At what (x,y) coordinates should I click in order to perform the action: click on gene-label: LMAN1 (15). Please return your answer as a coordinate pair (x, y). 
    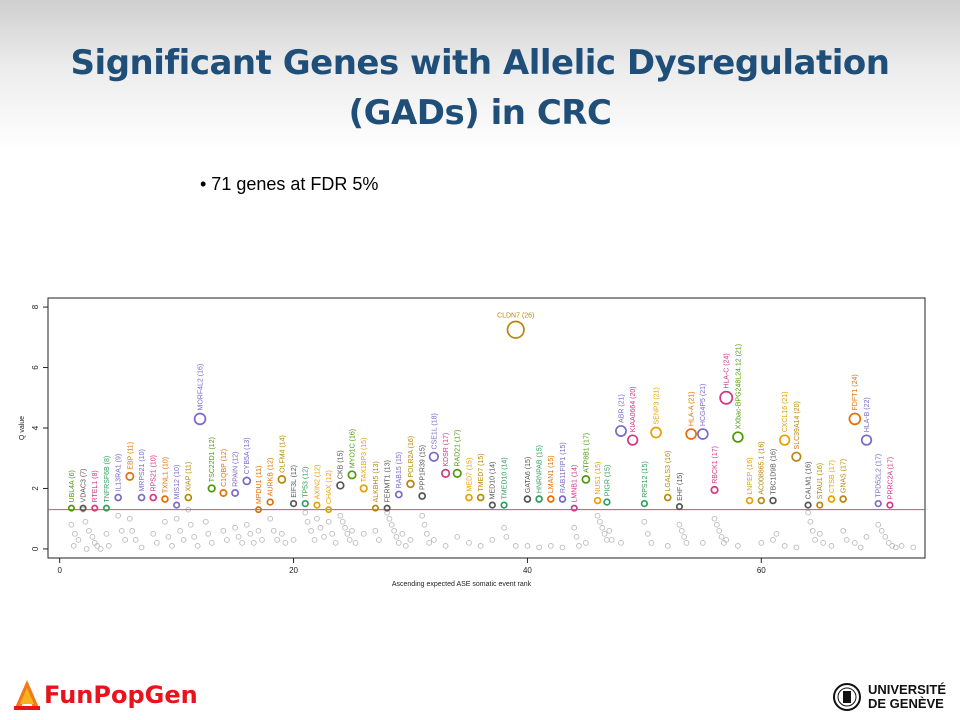
    Looking at the image, I should click on (551, 474).